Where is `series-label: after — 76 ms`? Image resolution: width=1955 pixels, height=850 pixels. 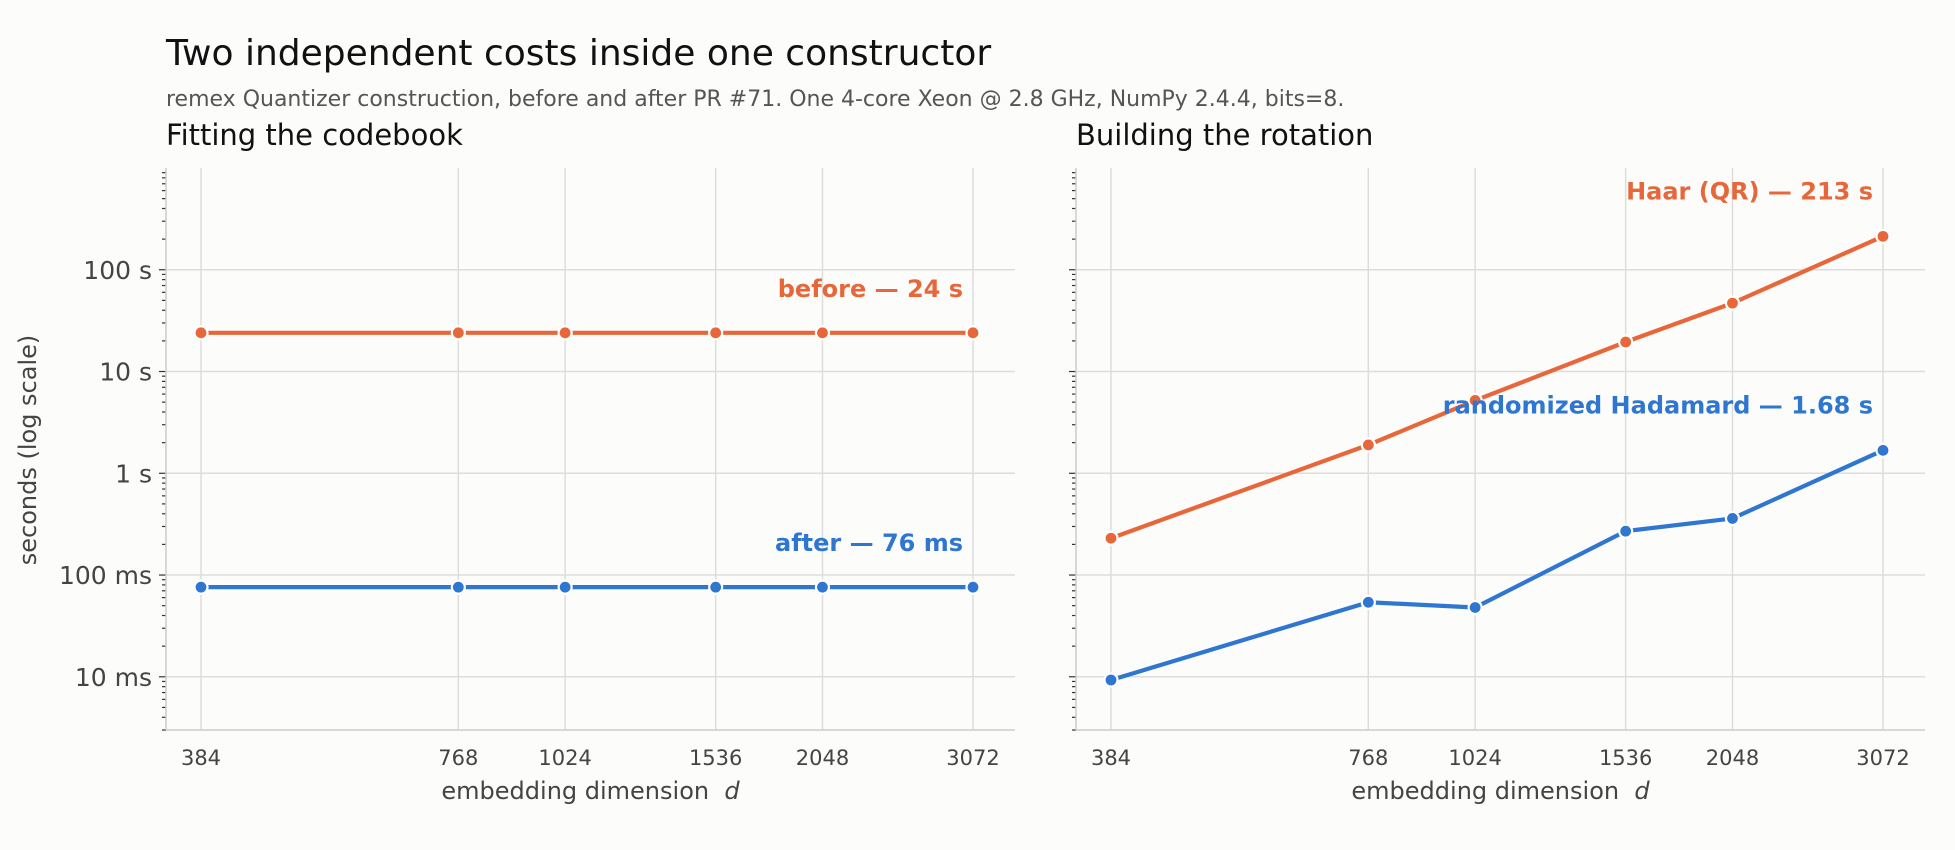 series-label: after — 76 ms is located at coordinates (869, 543).